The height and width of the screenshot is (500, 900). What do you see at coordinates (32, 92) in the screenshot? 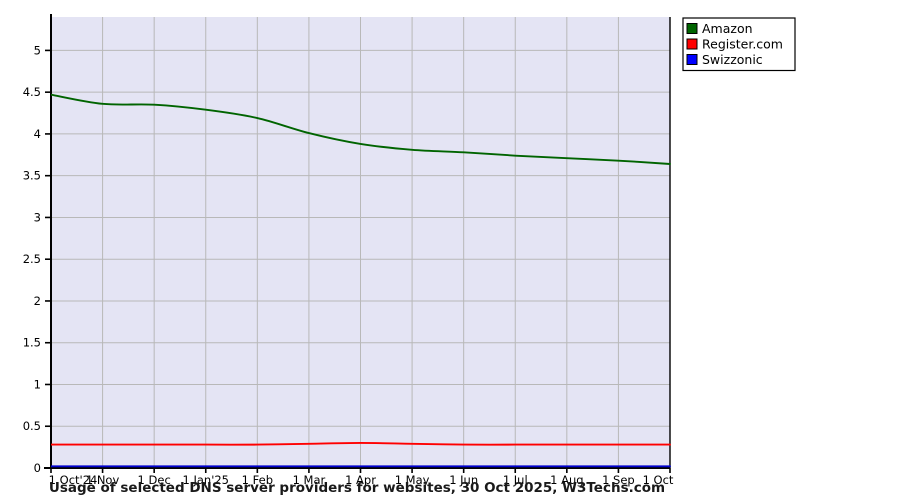
I see `y-tick-label: 4.5` at bounding box center [32, 92].